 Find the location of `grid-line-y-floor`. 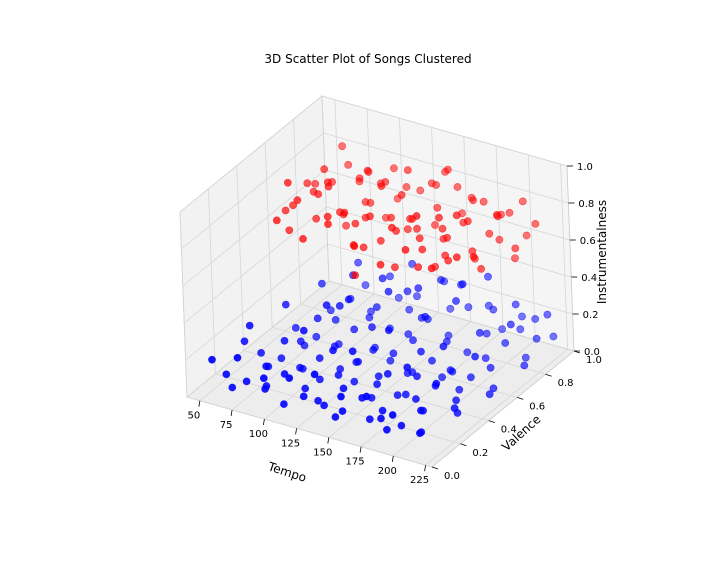

grid-line-y-floor is located at coordinates (395, 362).